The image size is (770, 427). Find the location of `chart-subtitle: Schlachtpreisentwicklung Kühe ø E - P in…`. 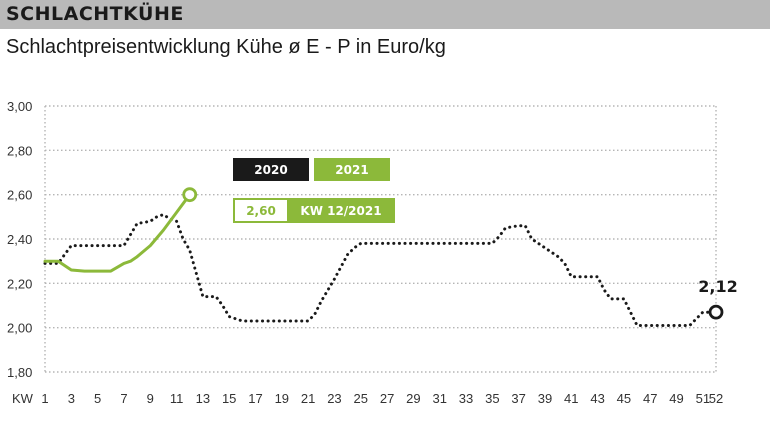

chart-subtitle: Schlachtpreisentwicklung Kühe ø E - P in… is located at coordinates (226, 47).